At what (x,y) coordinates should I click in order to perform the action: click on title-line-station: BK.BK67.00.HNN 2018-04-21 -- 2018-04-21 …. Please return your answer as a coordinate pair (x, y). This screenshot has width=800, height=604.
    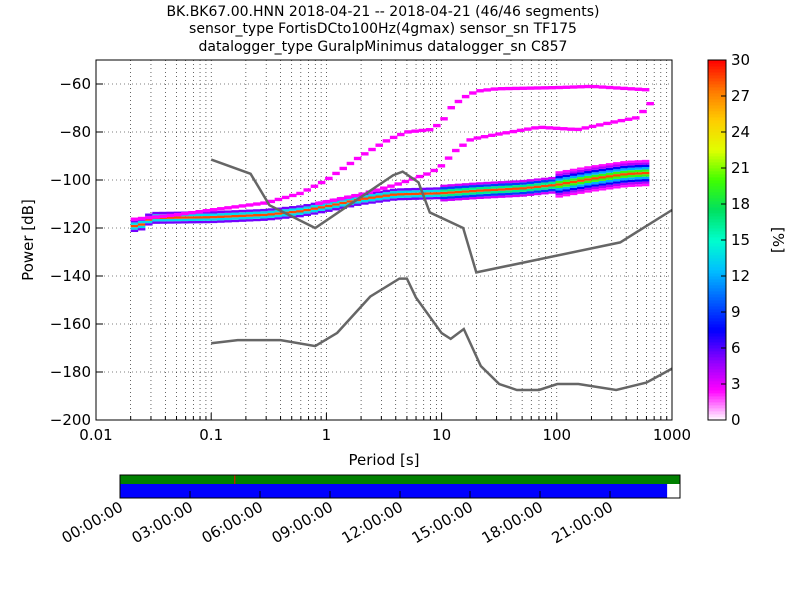
    Looking at the image, I should click on (382, 12).